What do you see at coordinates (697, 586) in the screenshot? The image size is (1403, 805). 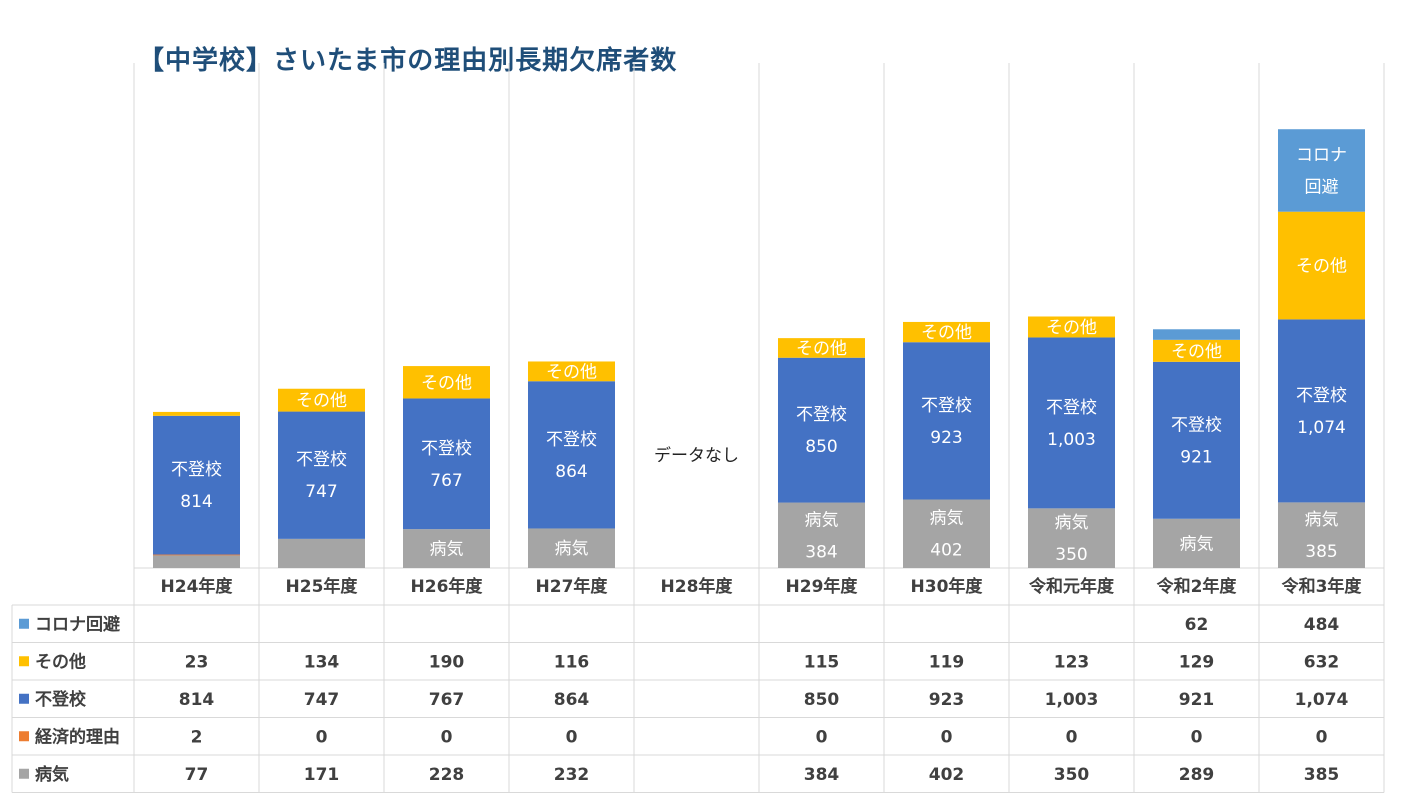 I see `category-label: H28年度` at bounding box center [697, 586].